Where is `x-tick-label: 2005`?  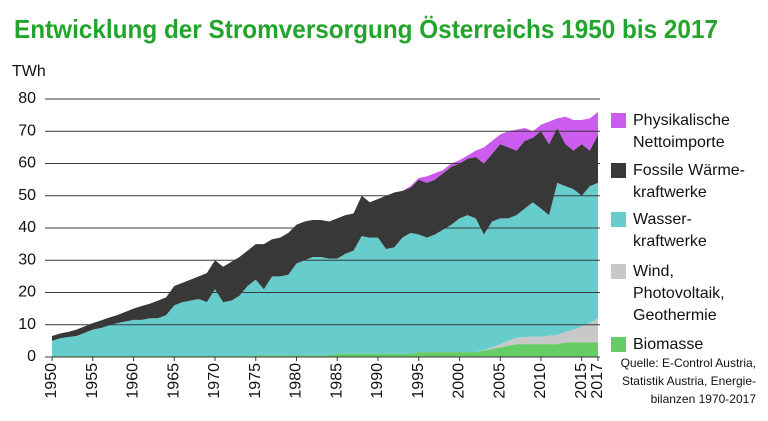
x-tick-label: 2005 is located at coordinates (499, 381).